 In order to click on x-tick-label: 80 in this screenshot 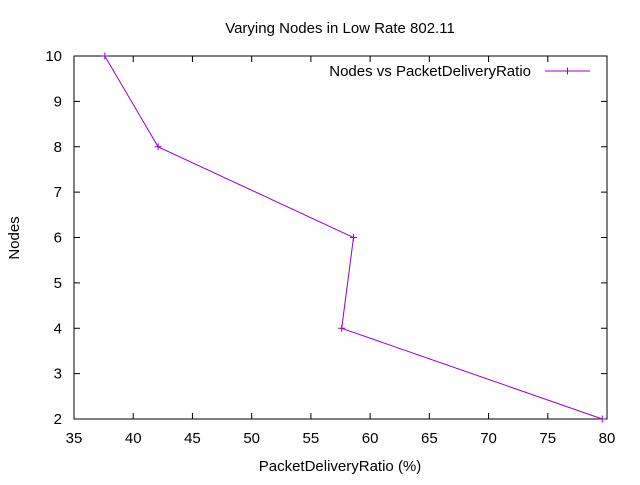, I will do `click(607, 438)`.